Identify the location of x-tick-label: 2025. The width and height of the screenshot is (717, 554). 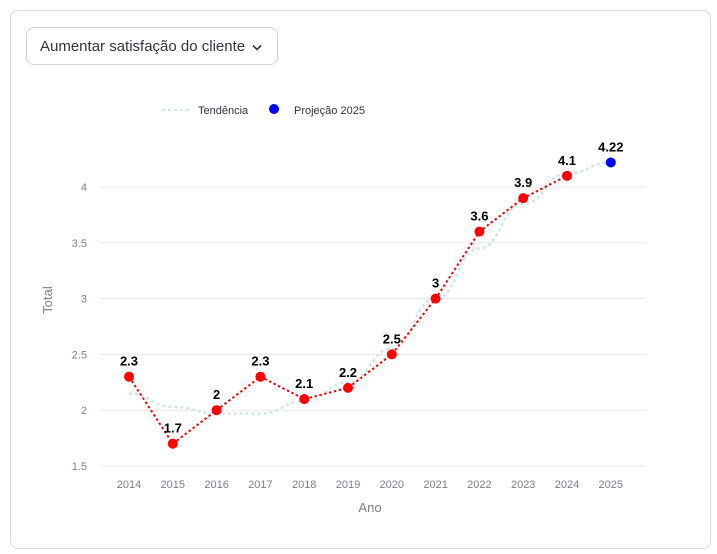
(611, 485).